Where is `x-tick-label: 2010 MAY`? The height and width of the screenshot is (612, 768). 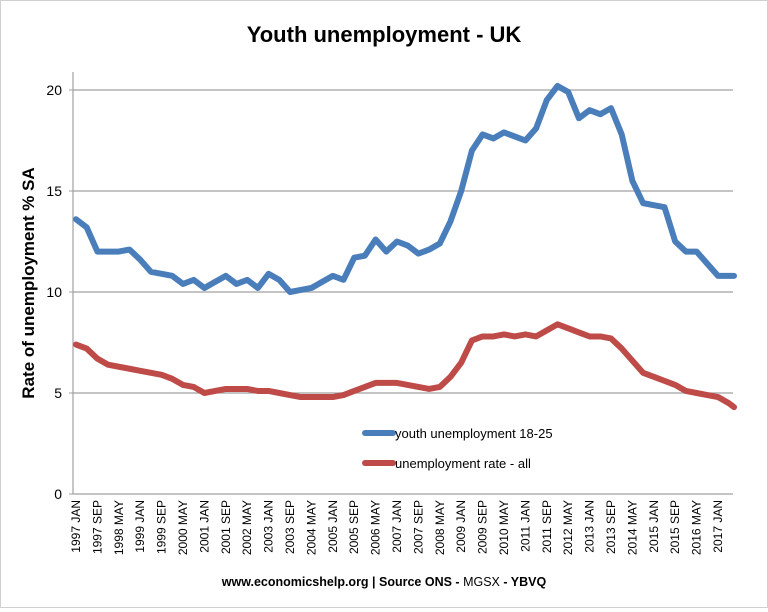
x-tick-label: 2010 MAY is located at coordinates (504, 527).